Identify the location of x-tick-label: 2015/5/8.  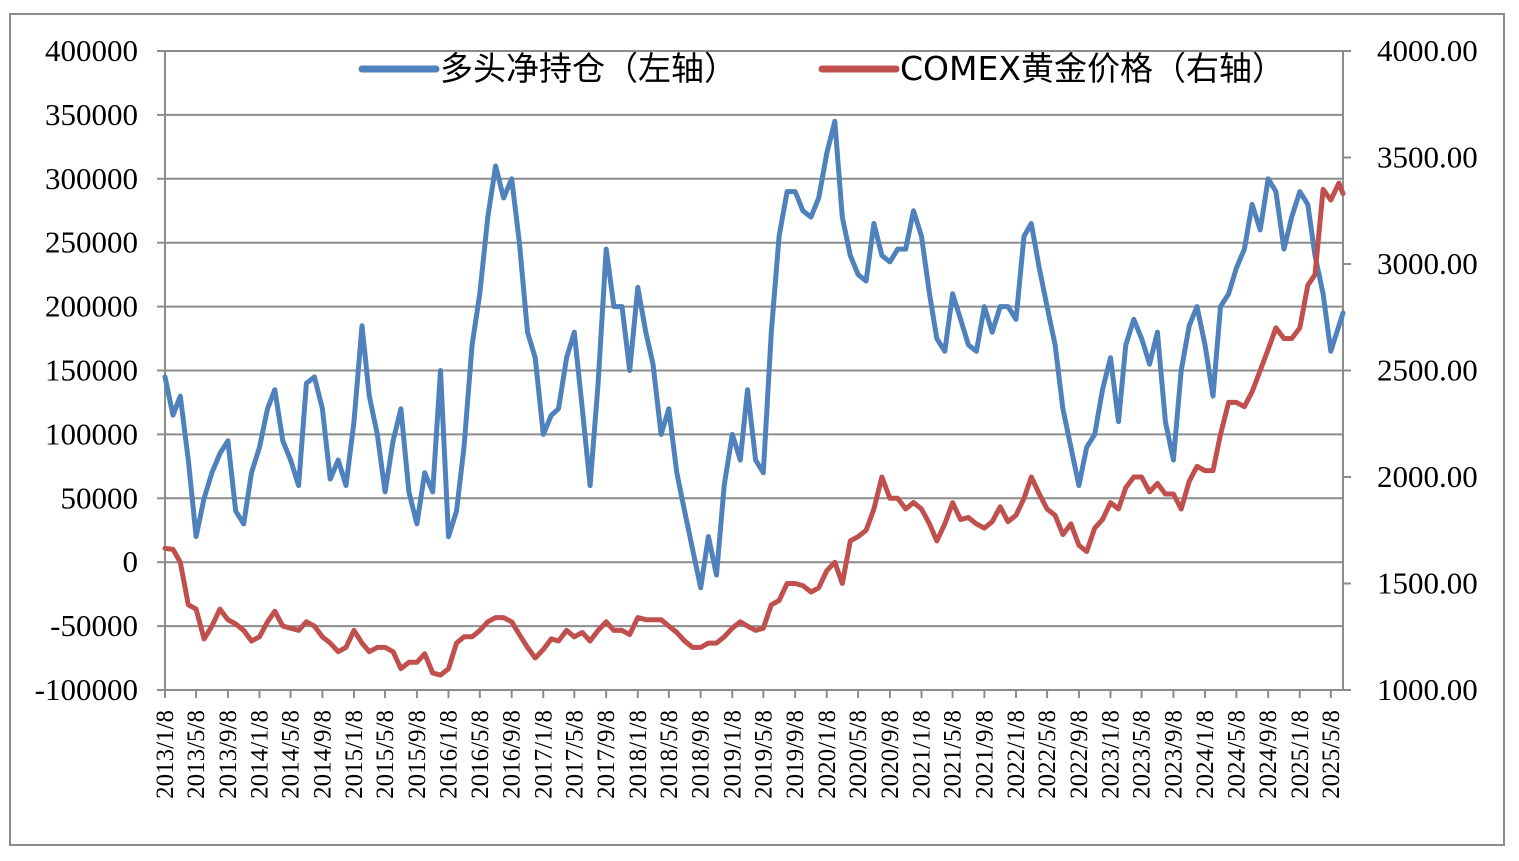
(385, 754).